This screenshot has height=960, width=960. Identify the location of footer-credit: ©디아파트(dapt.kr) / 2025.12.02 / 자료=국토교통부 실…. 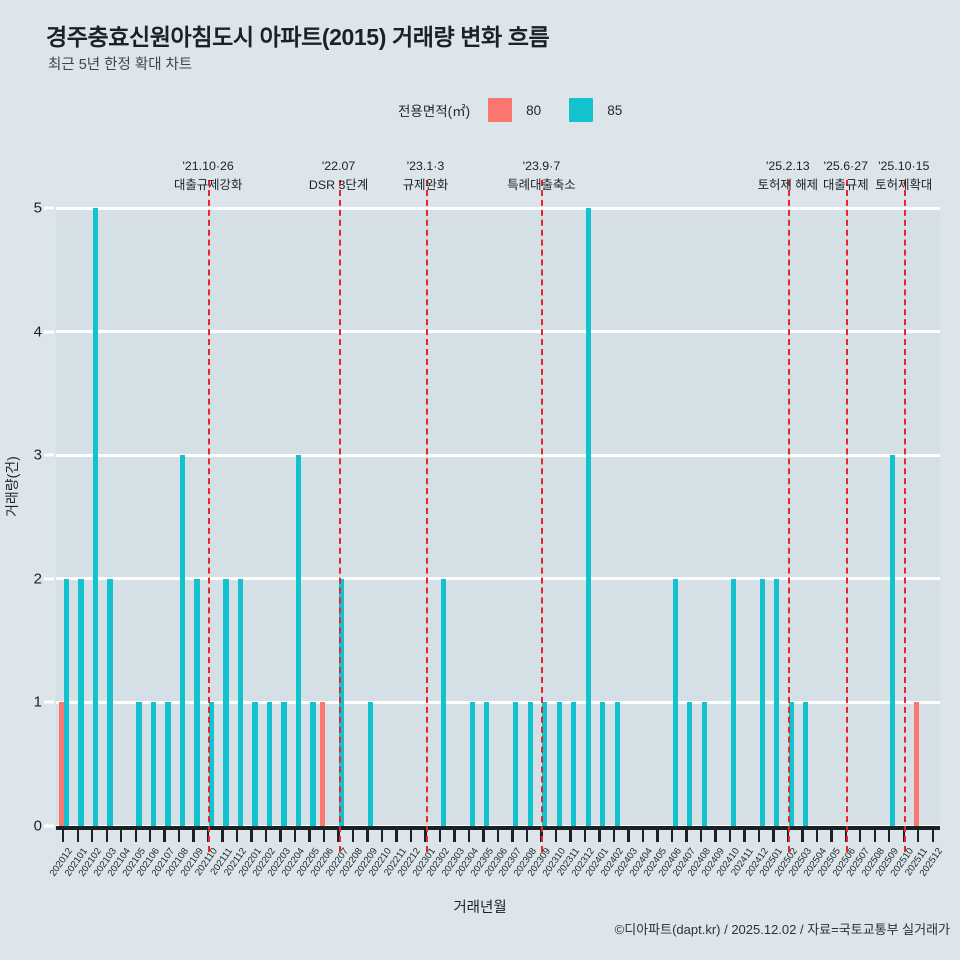
(782, 929).